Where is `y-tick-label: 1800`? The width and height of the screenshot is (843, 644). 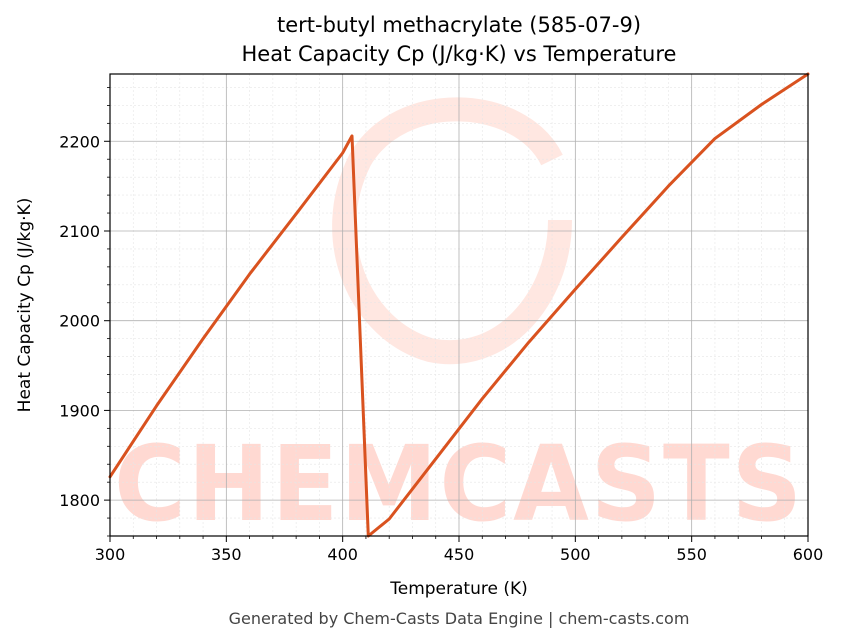 y-tick-label: 1800 is located at coordinates (79, 500).